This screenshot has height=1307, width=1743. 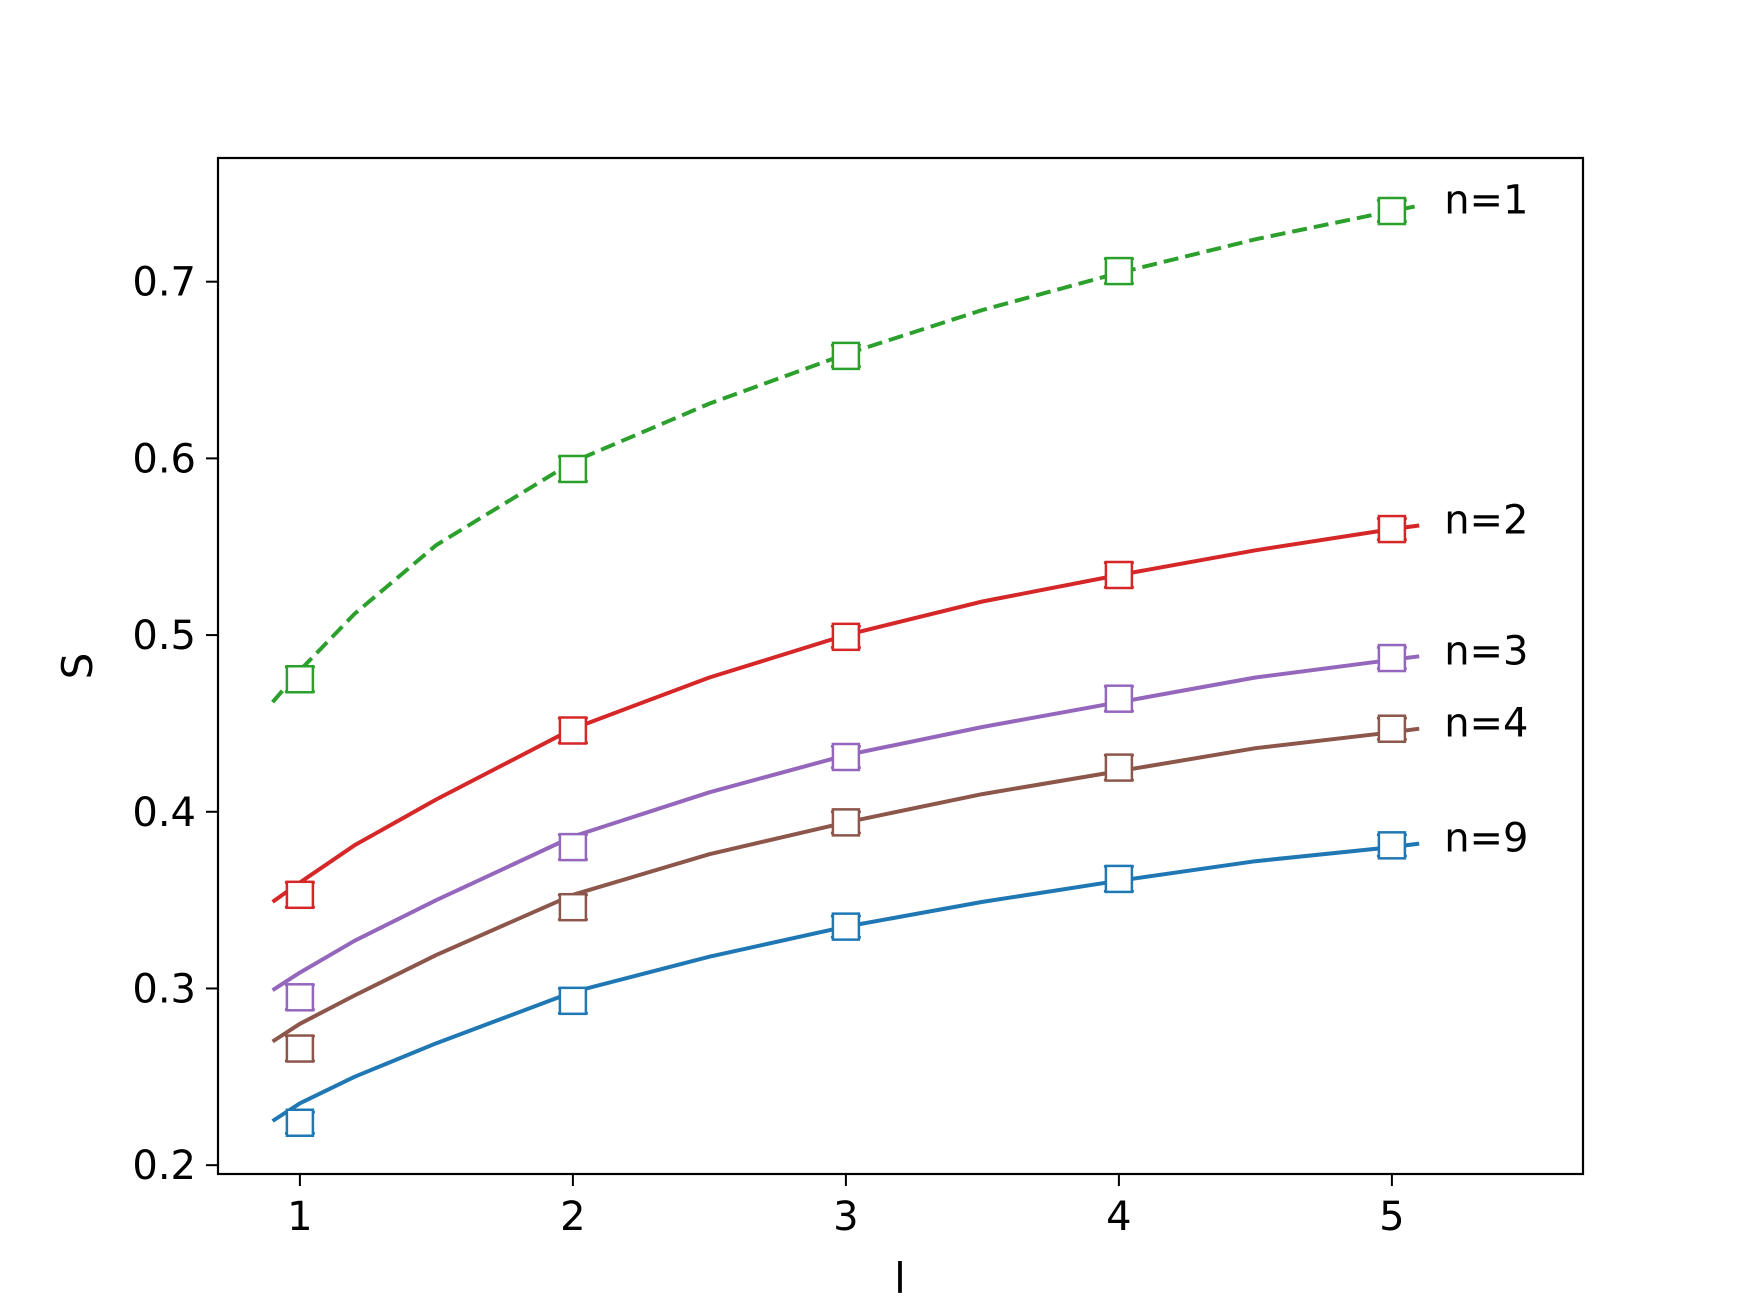 What do you see at coordinates (900, 1278) in the screenshot?
I see `x-axis-label: l` at bounding box center [900, 1278].